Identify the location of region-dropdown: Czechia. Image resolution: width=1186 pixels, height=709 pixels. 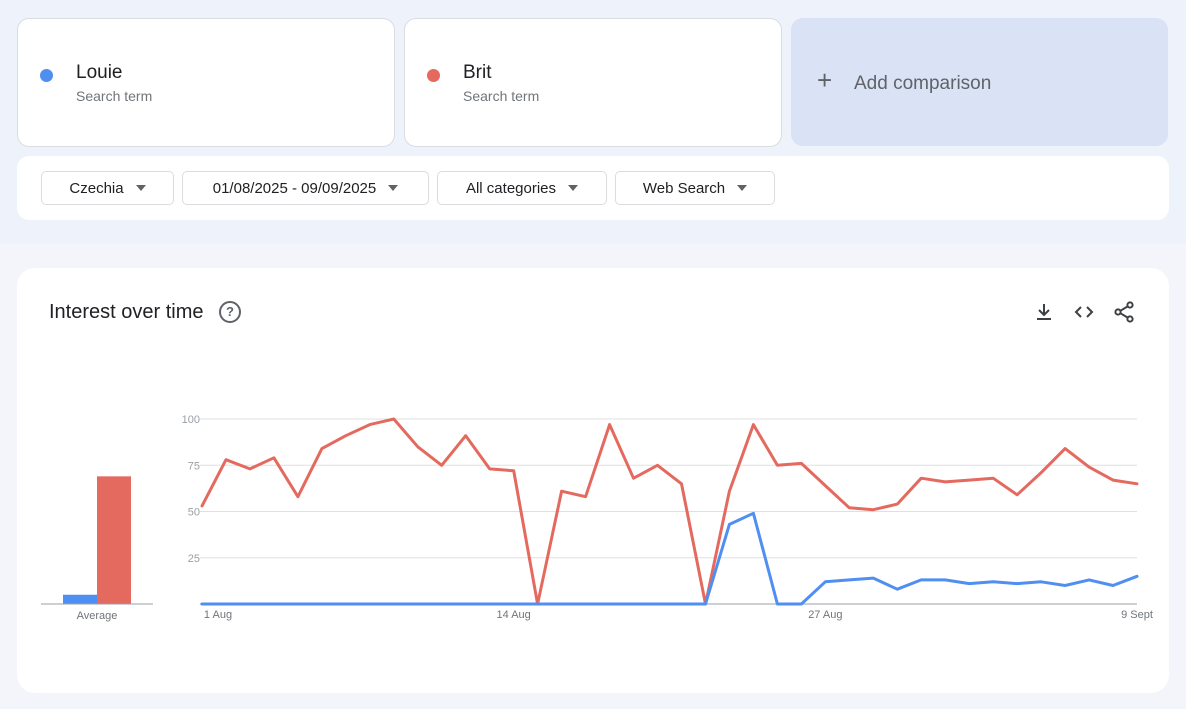
(107, 188).